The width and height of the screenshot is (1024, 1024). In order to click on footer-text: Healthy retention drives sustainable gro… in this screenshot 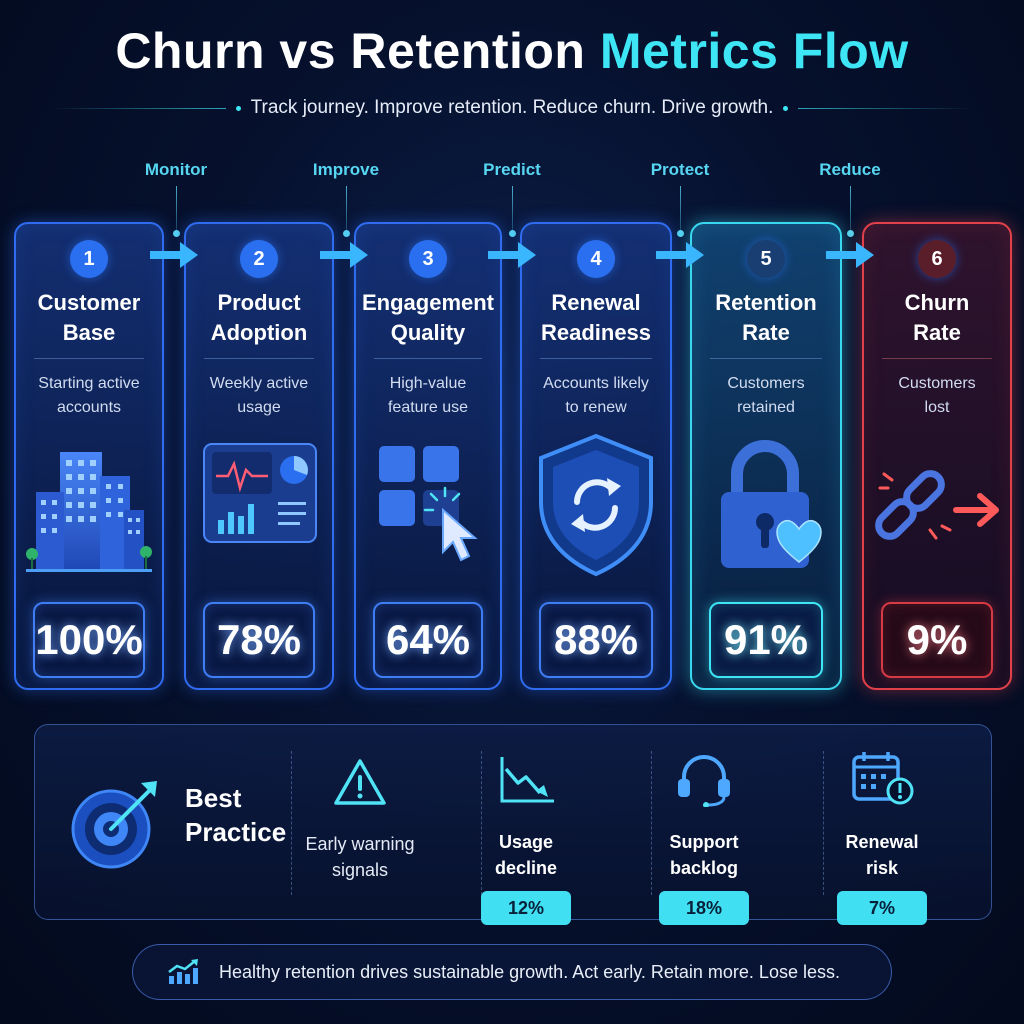, I will do `click(529, 971)`.